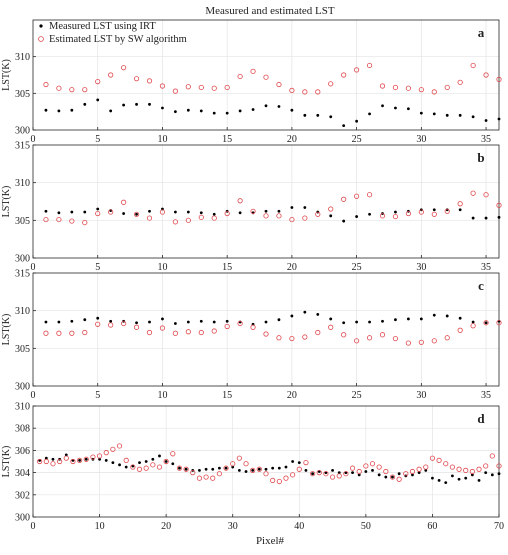 This screenshot has width=508, height=555. What do you see at coordinates (269, 468) in the screenshot?
I see `series-measured` at bounding box center [269, 468].